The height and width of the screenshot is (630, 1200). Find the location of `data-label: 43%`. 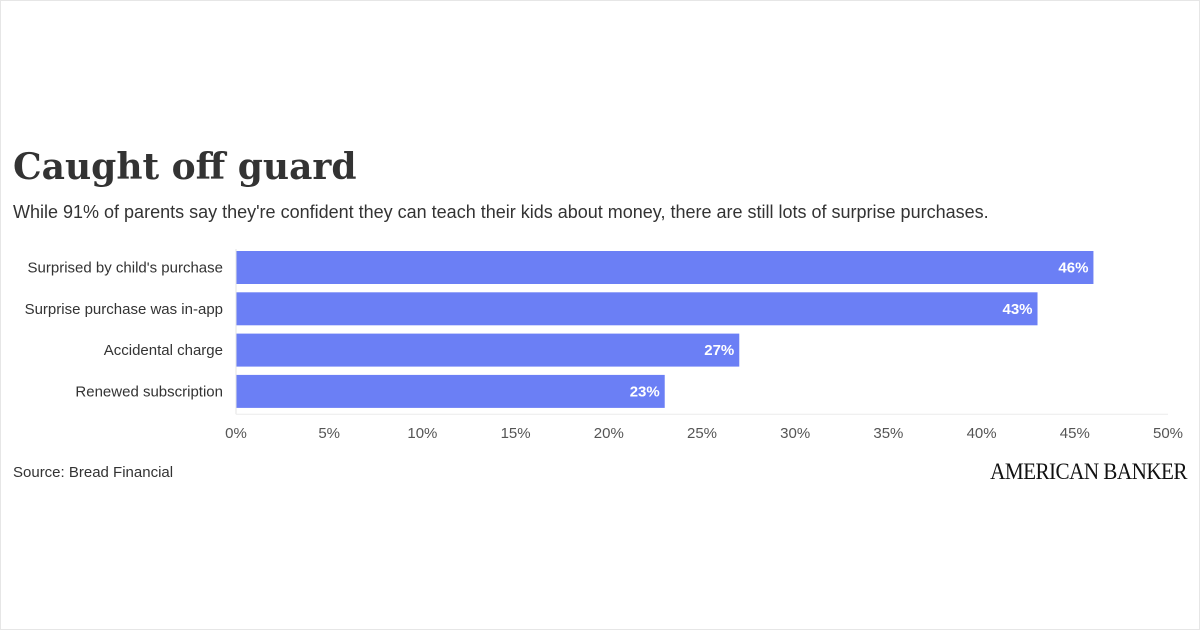

data-label: 43% is located at coordinates (1017, 309).